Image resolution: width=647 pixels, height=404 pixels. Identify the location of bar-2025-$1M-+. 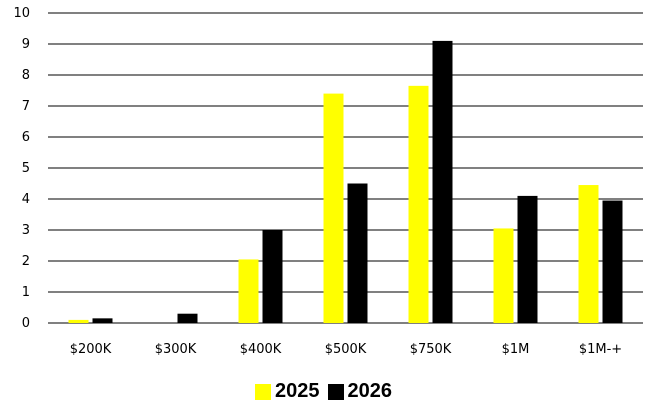
(588, 254).